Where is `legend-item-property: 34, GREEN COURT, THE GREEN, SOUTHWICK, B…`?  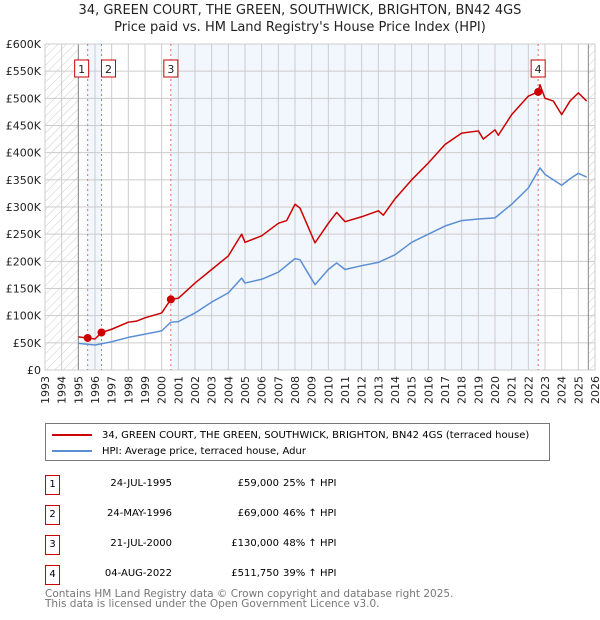
legend-item-property: 34, GREEN COURT, THE GREEN, SOUTHWICK, B… is located at coordinates (290, 435).